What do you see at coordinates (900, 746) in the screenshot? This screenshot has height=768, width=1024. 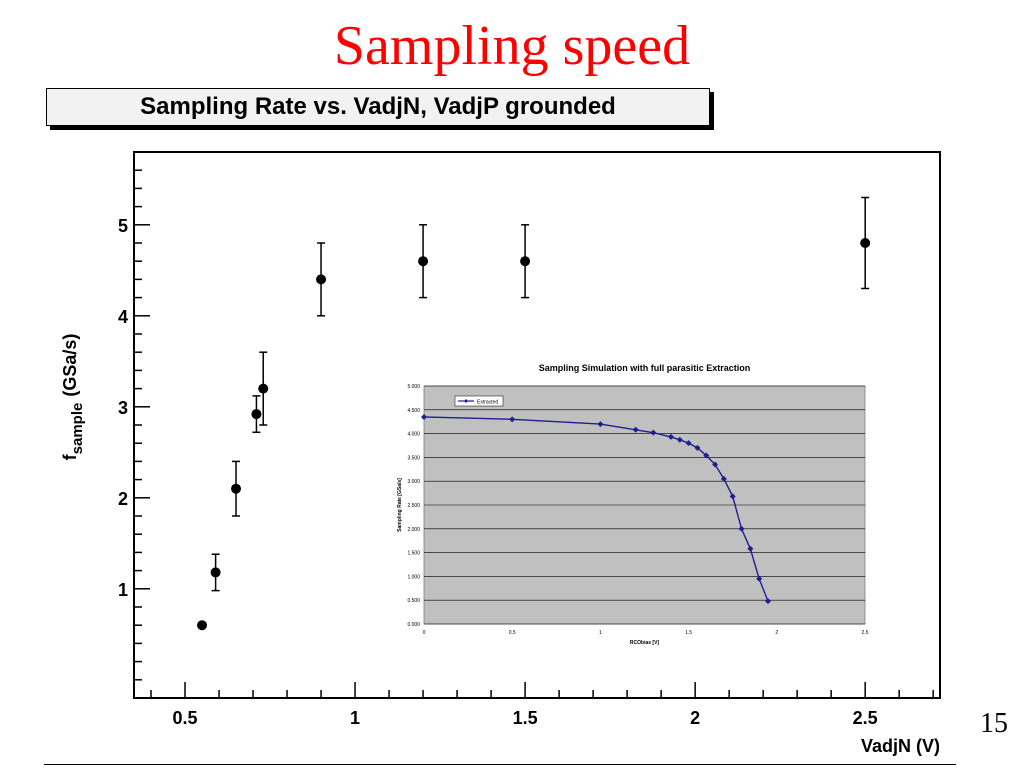 I see `x-axis-label: VadjN (V)` at bounding box center [900, 746].